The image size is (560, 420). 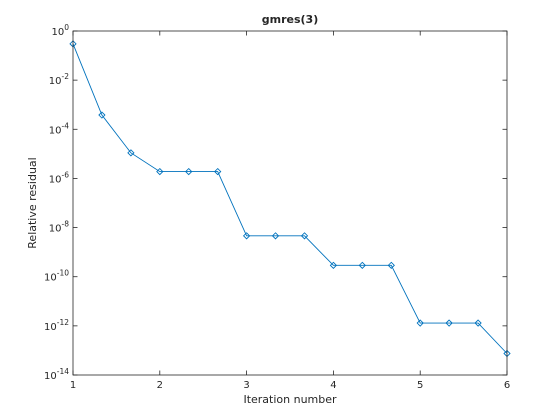 I want to click on x-axis-label: Iteration number, so click(x=290, y=399).